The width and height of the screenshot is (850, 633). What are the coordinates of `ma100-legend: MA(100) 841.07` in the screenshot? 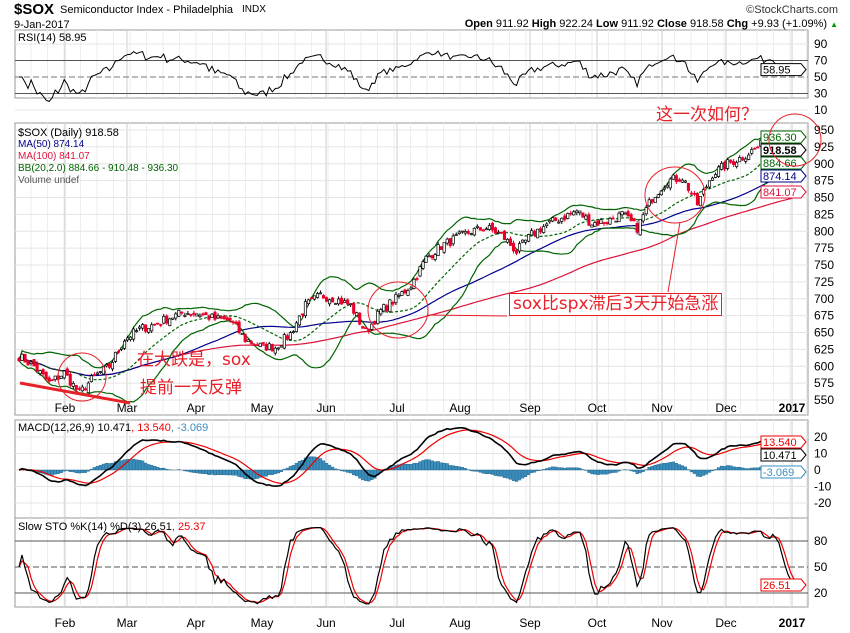 It's located at (54, 156).